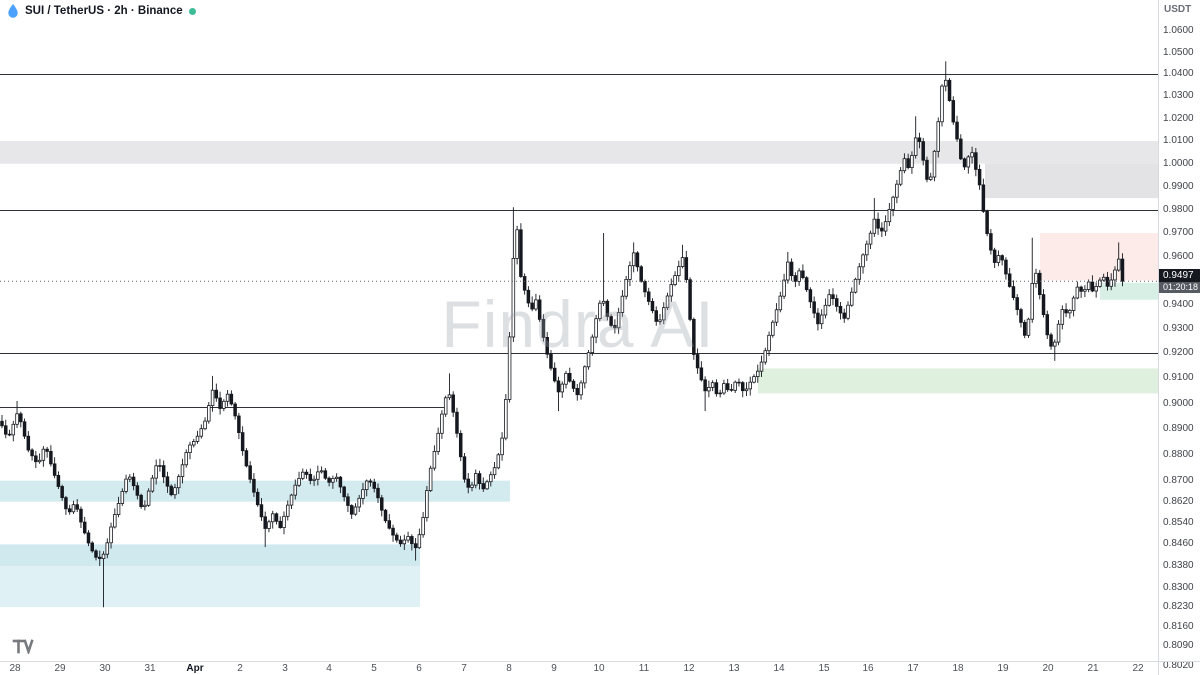  Describe the element at coordinates (958, 381) in the screenshot. I see `zone-green-0.9040-0.9140` at that location.